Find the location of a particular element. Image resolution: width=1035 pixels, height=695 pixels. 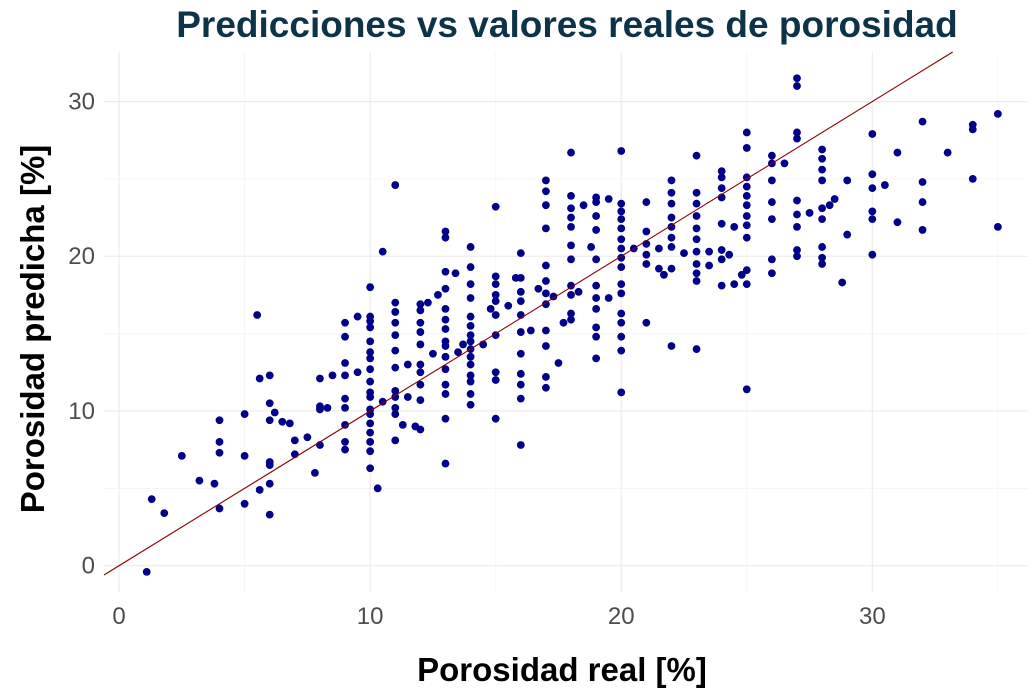

x-axis-label: Porosidad real [%] is located at coordinates (562, 669).